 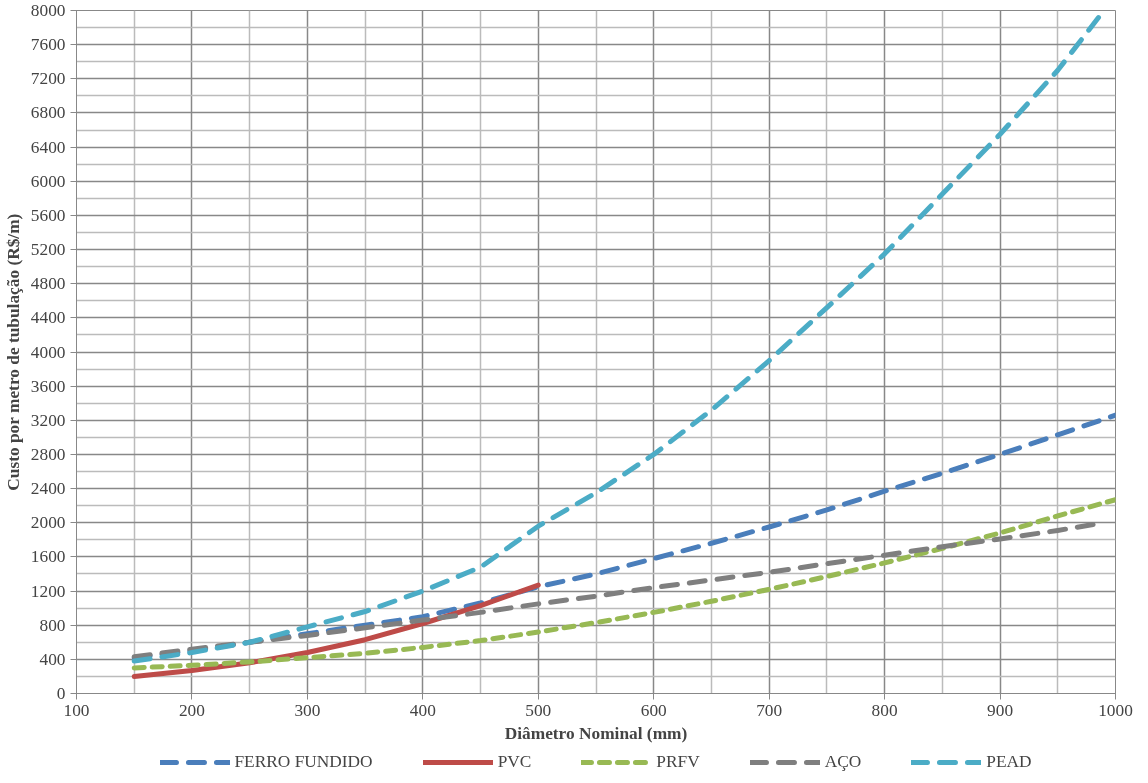 I want to click on y-tick-label: 800, so click(x=52, y=625).